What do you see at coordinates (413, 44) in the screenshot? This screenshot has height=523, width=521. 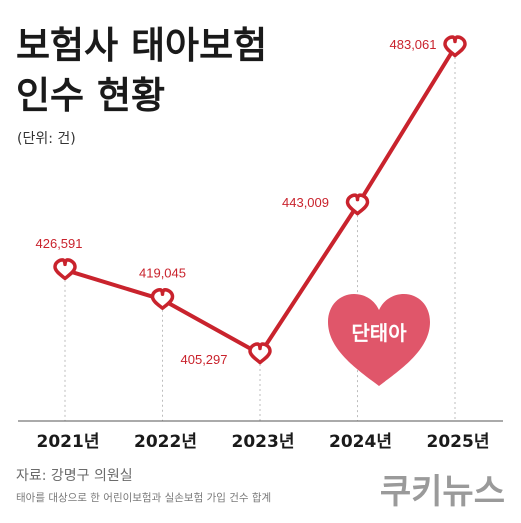 I see `data-label: 483,061` at bounding box center [413, 44].